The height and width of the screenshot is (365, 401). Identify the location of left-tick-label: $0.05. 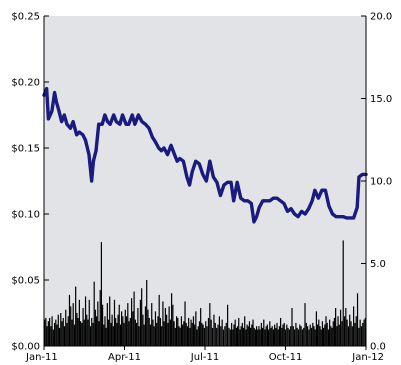
(25, 281).